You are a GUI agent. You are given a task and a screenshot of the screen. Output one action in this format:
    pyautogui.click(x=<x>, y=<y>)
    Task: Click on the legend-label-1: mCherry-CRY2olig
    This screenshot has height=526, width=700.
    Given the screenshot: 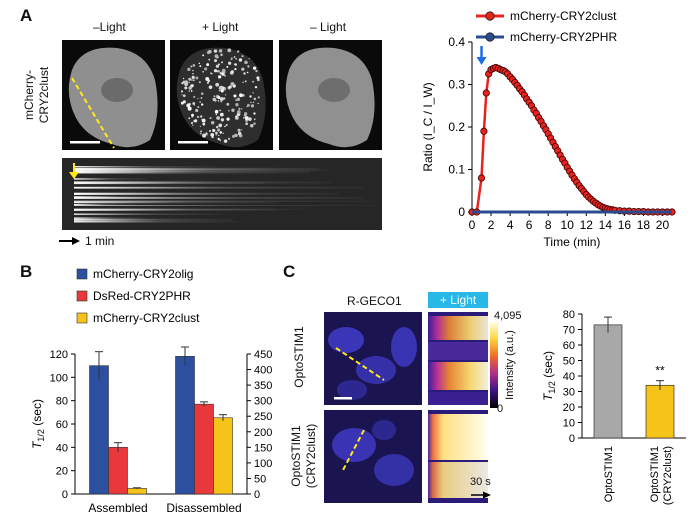 What is the action you would take?
    pyautogui.click(x=143, y=274)
    